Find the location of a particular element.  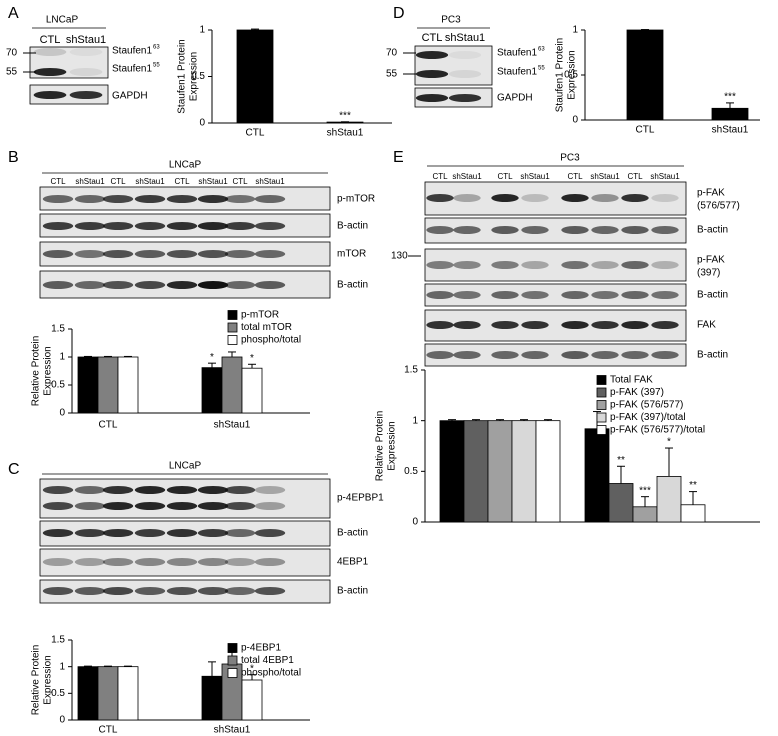

band-label: p-mTOR is located at coordinates (356, 199).